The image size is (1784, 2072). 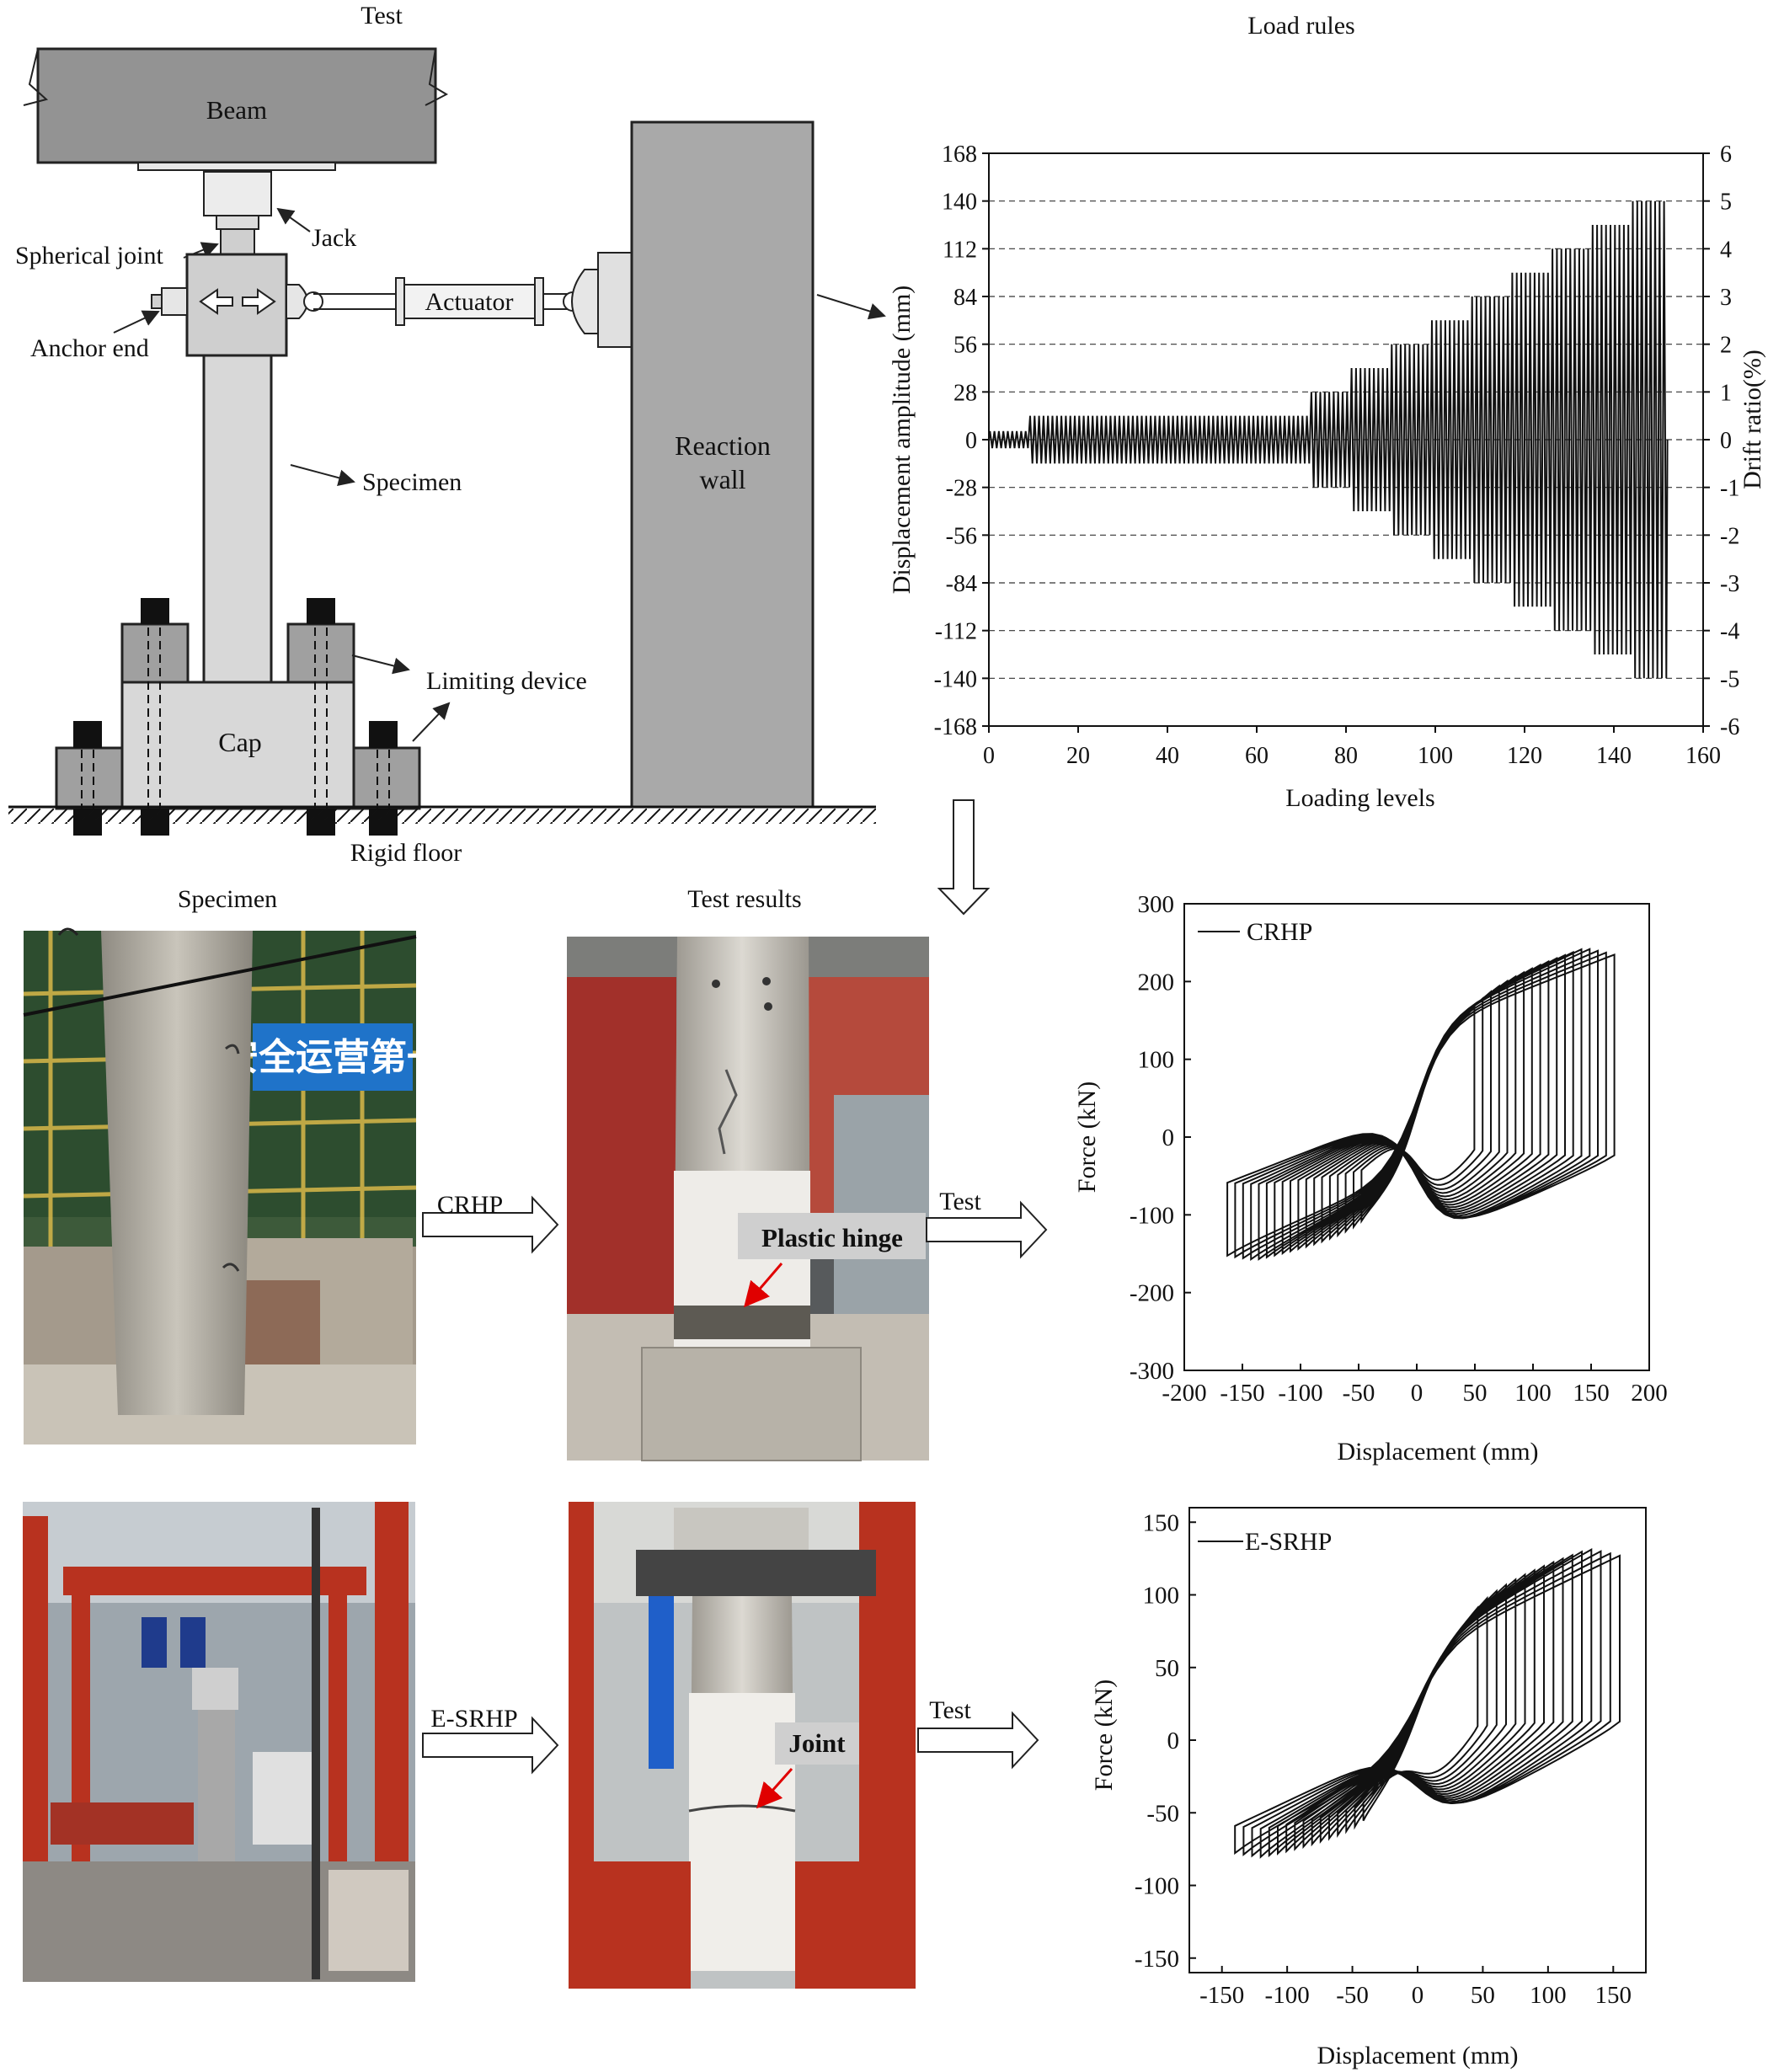 What do you see at coordinates (1359, 798) in the screenshot?
I see `load-rules-xlabel: Loading levels` at bounding box center [1359, 798].